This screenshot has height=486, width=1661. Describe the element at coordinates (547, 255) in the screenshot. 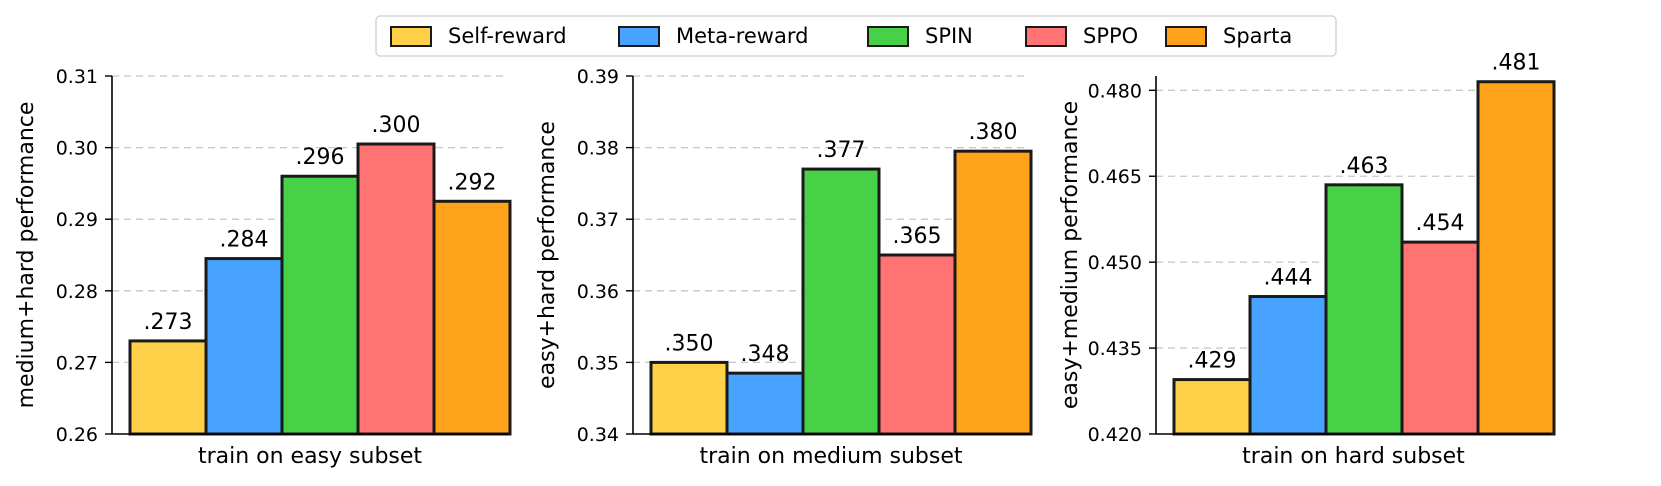

I see `y-axis-label: easy+hard performance` at that location.